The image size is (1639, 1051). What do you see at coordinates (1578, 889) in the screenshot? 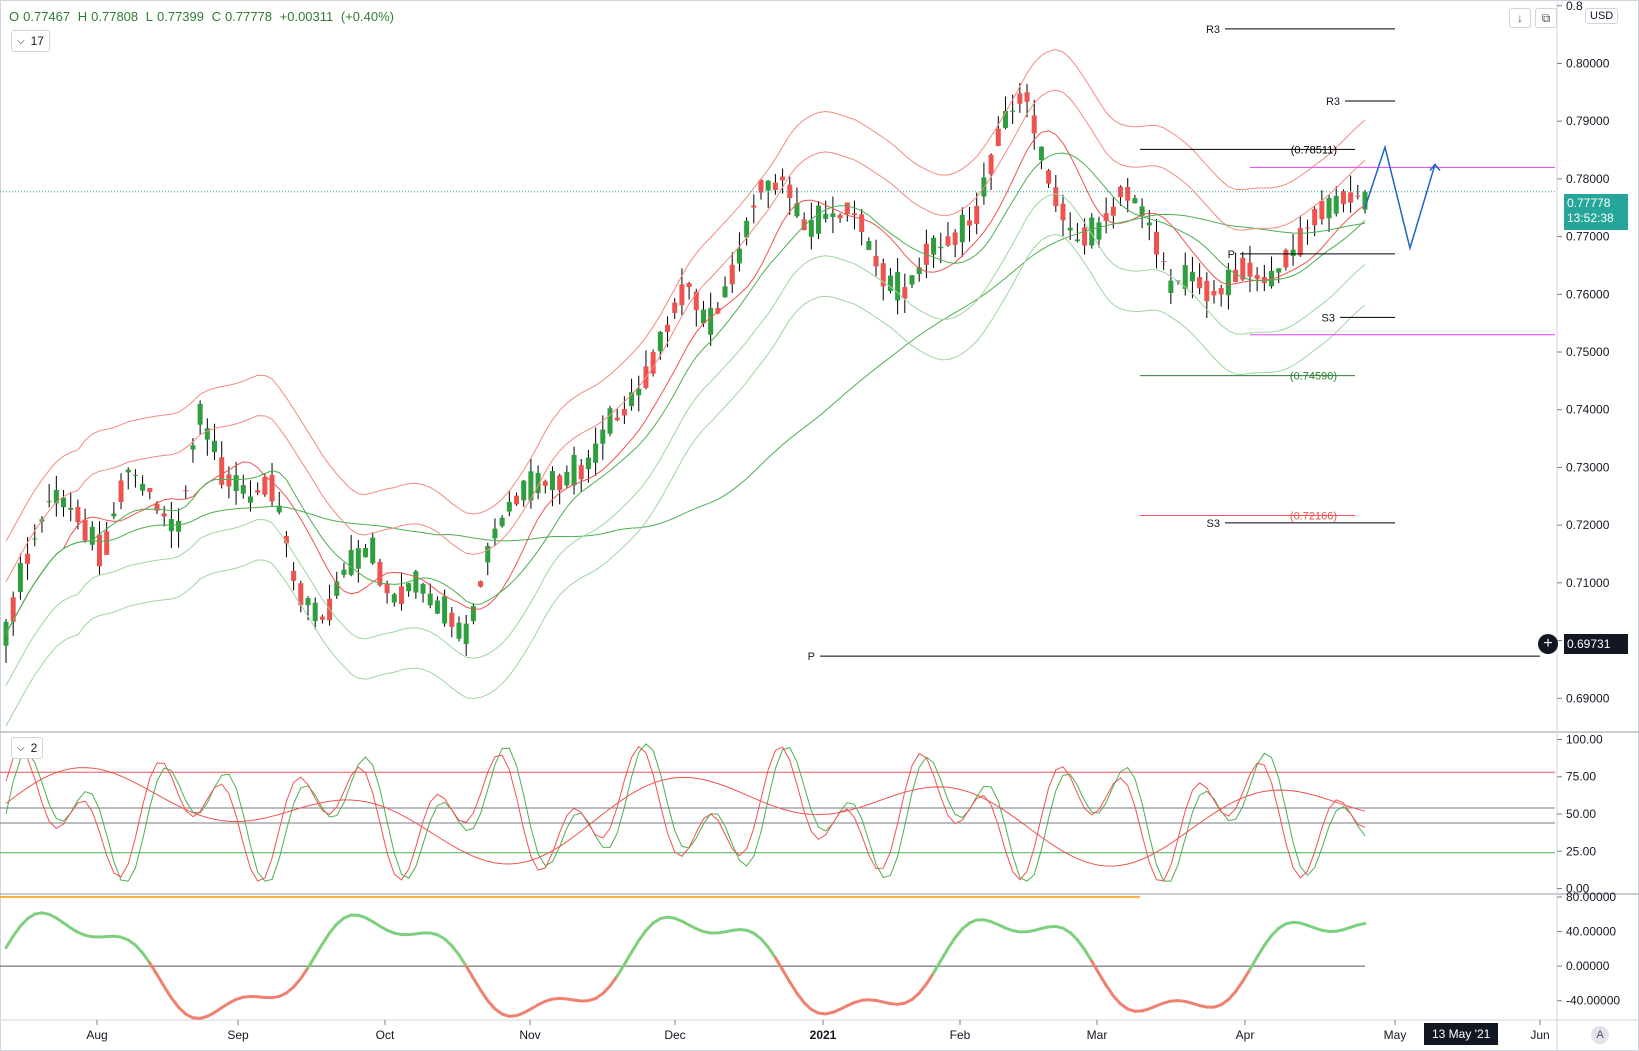
I see `osc-tick-label: 0.00` at bounding box center [1578, 889].